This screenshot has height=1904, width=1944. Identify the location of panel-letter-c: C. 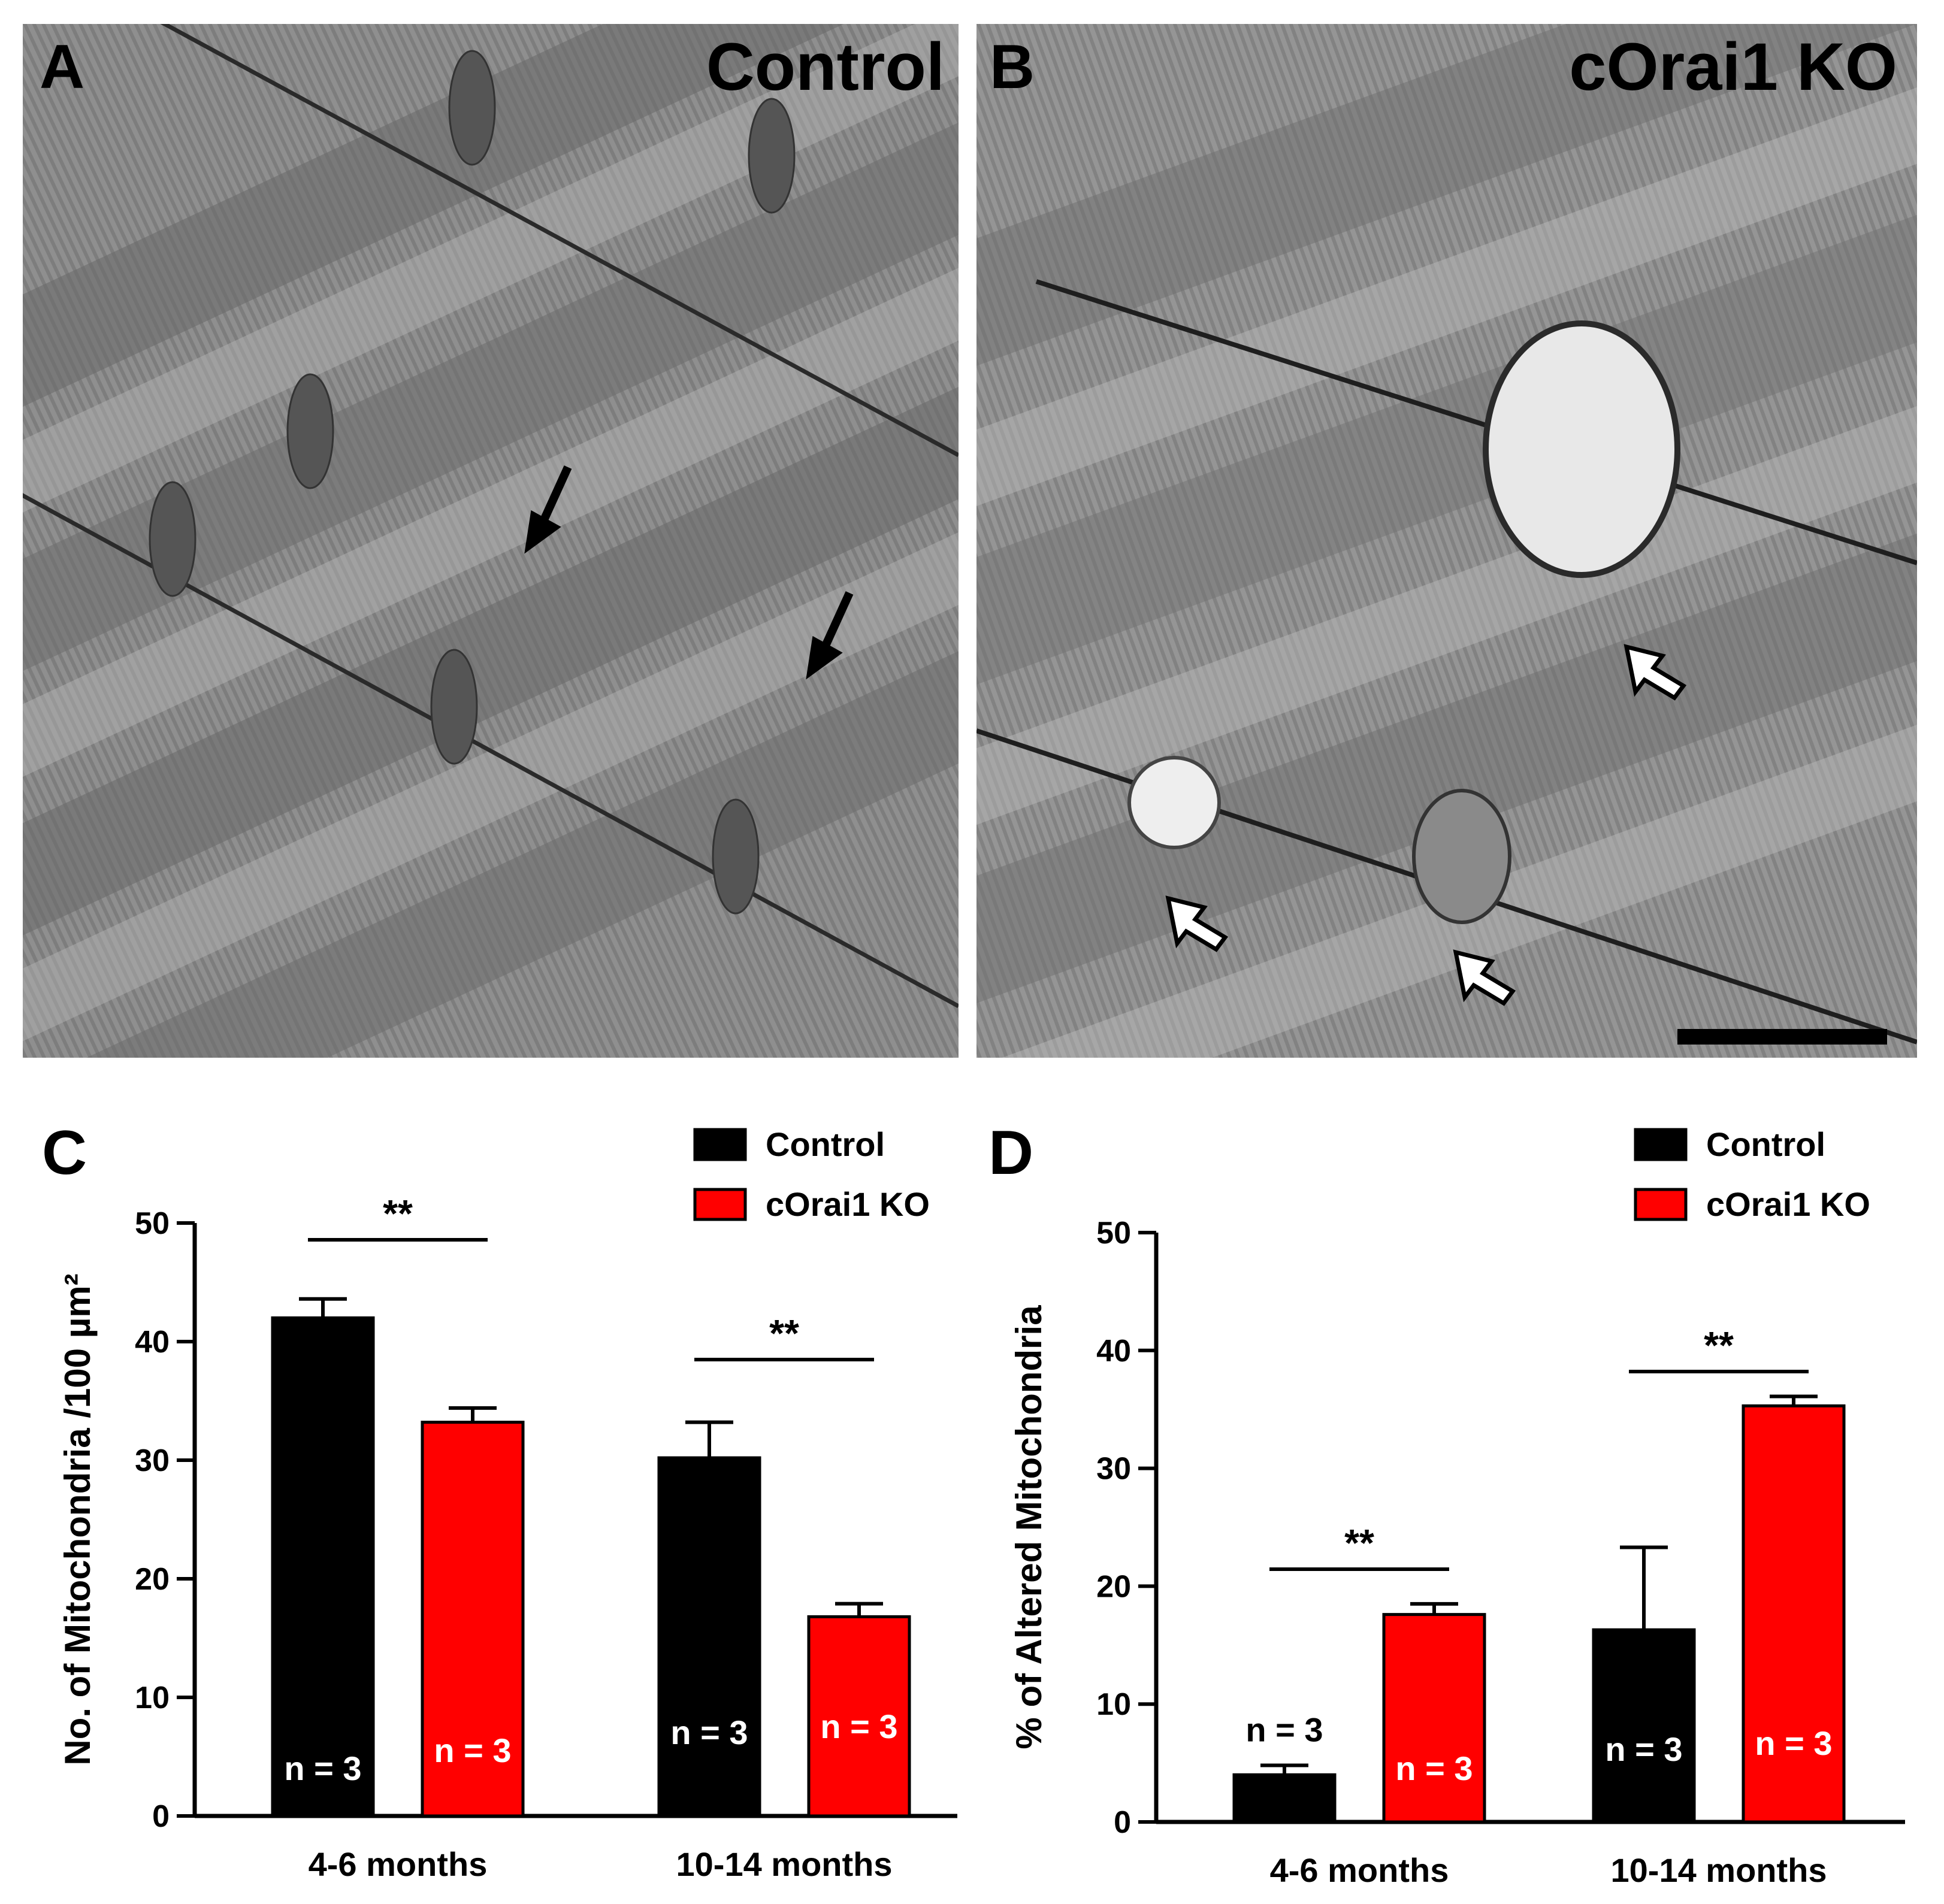
(64, 1153).